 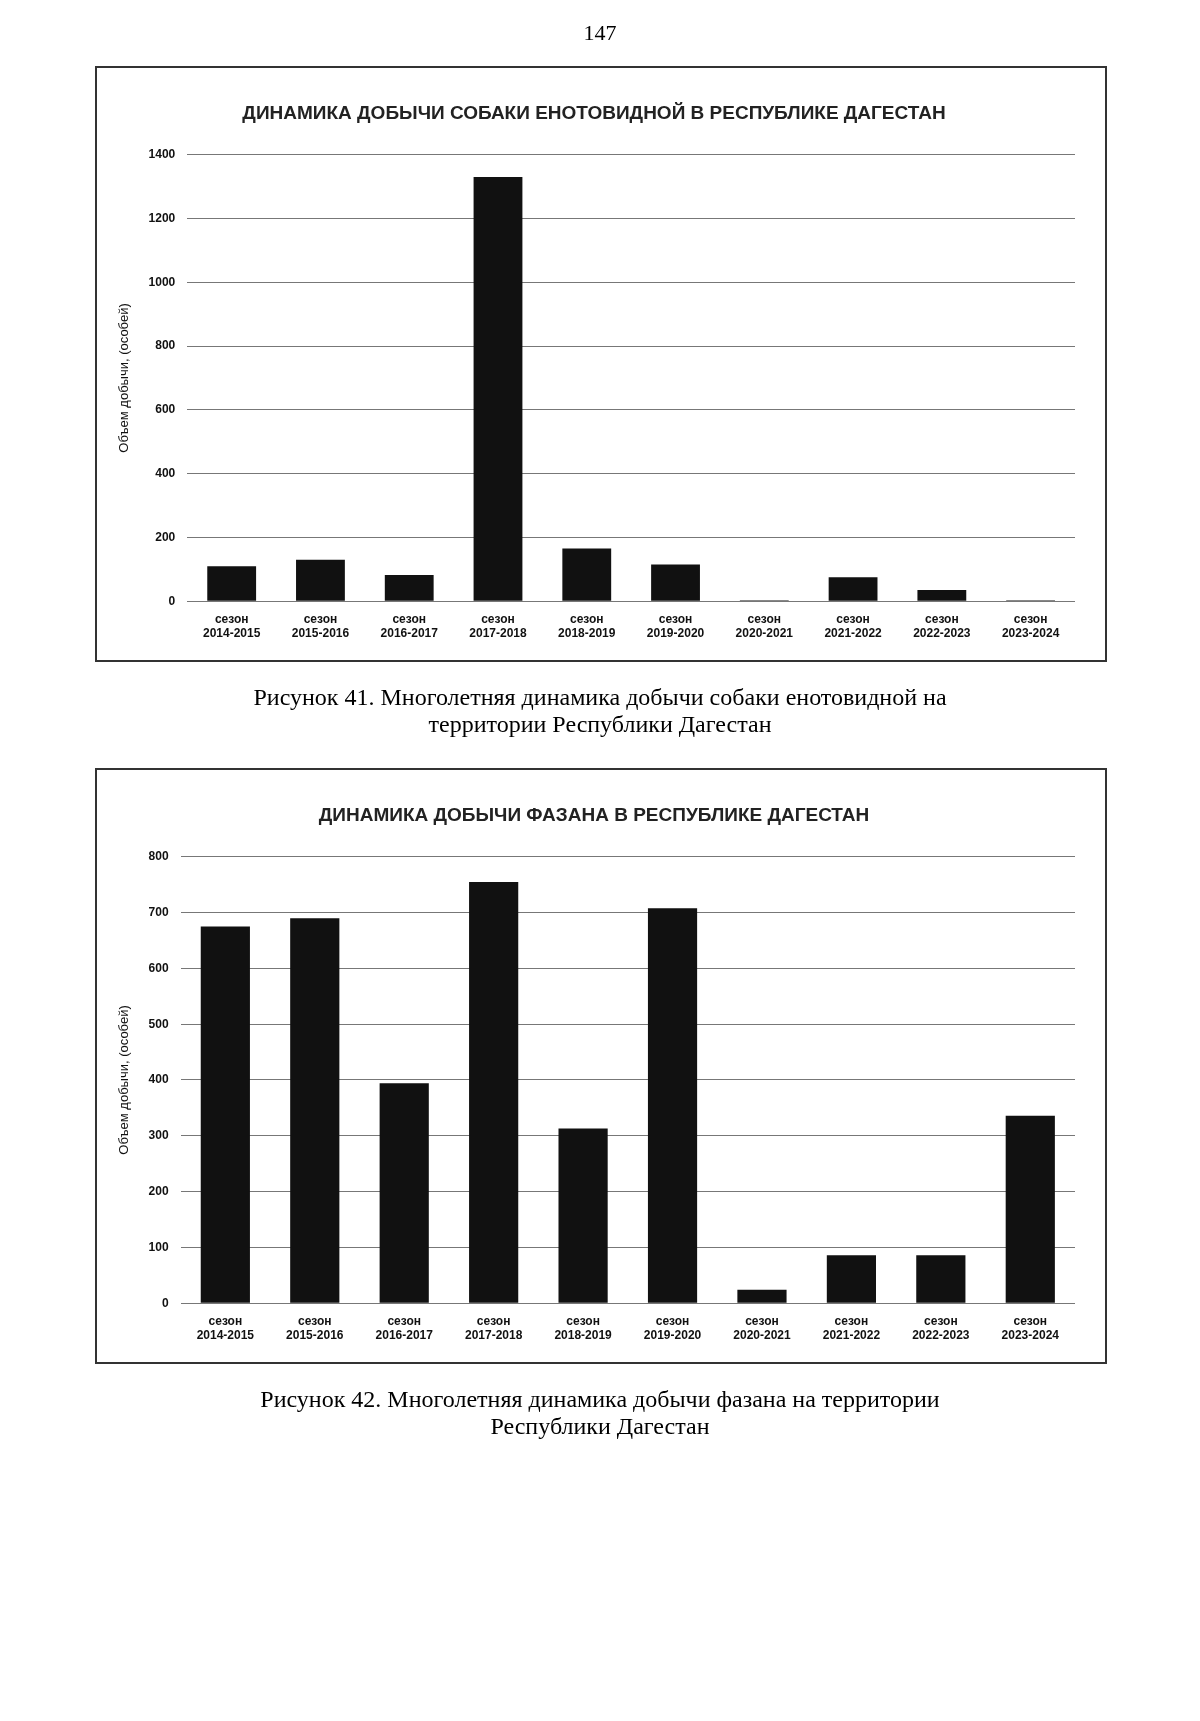 I want to click on text: Рисунок 41. Многолетняя динамика добычи собаки енотовидной на территории Республики Дагестан, so click(x=600, y=711).